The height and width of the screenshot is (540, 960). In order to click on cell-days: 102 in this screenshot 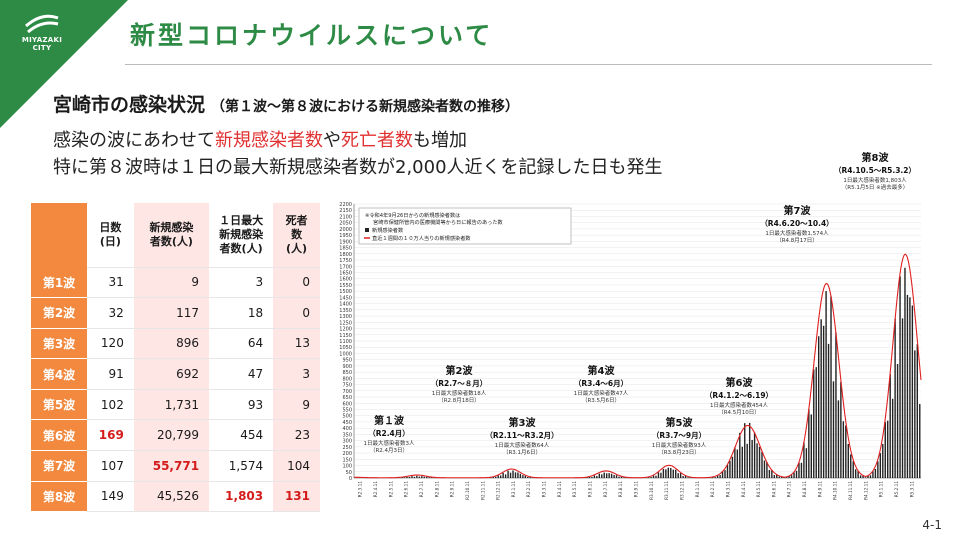, I will do `click(110, 405)`.